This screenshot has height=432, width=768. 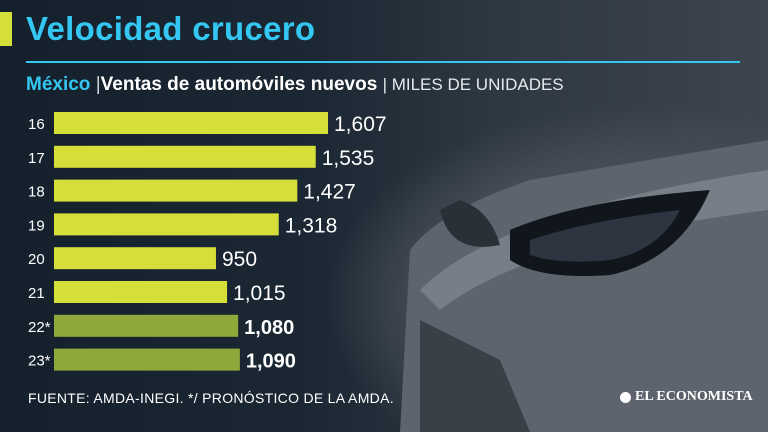 I want to click on value-label: 1,607, so click(x=360, y=124).